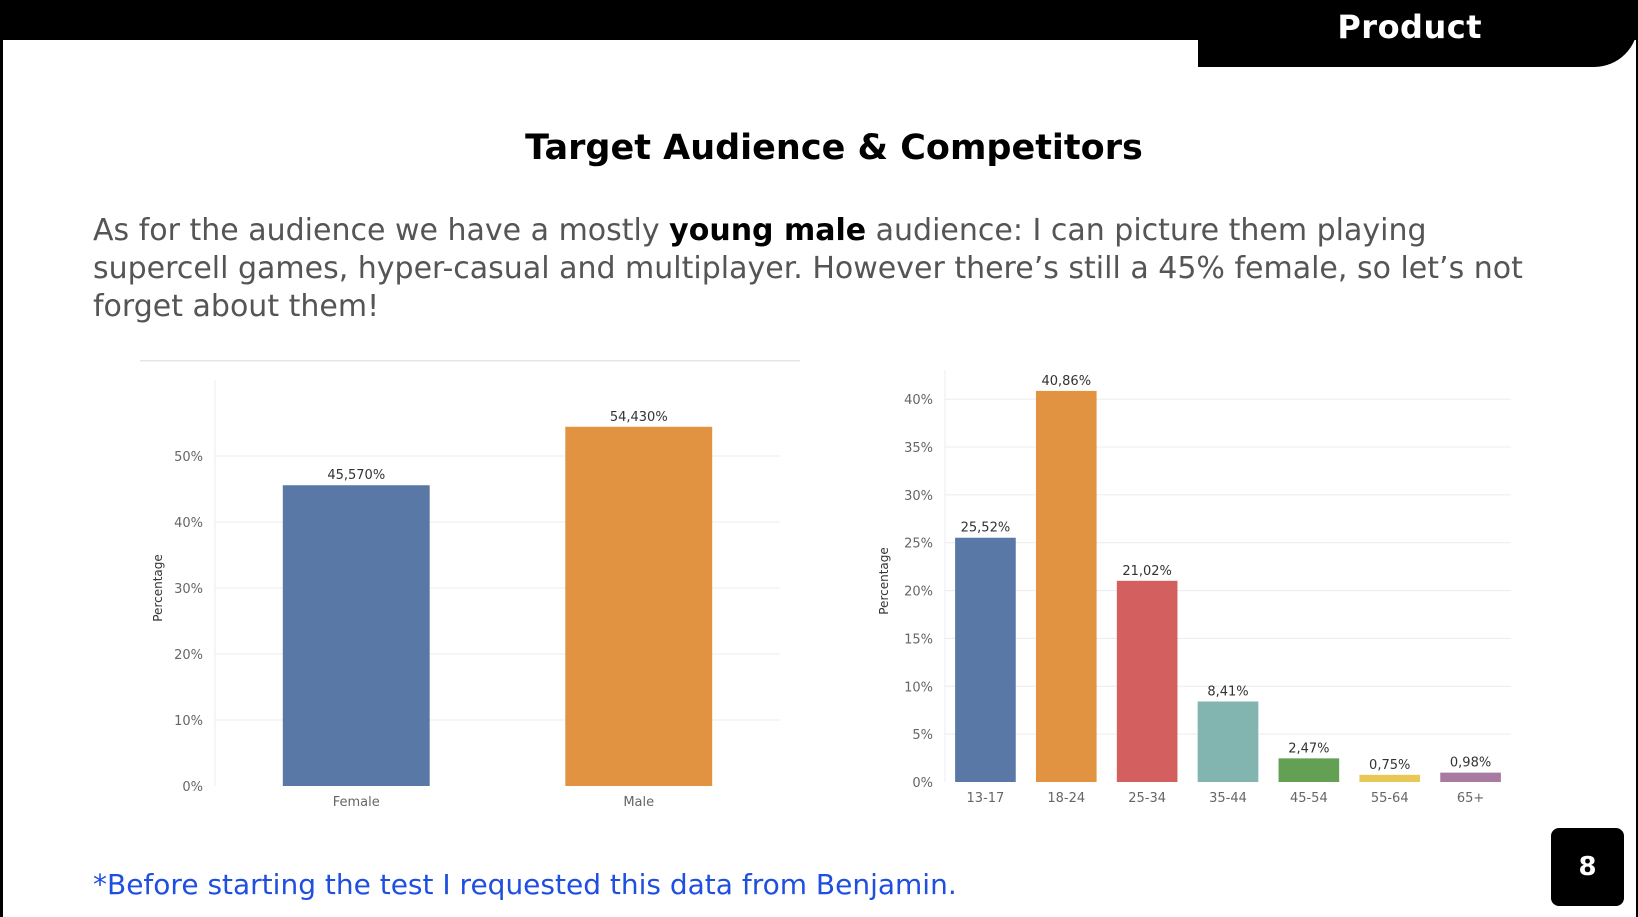  Describe the element at coordinates (918, 639) in the screenshot. I see `y-tick-label: 15%` at that location.